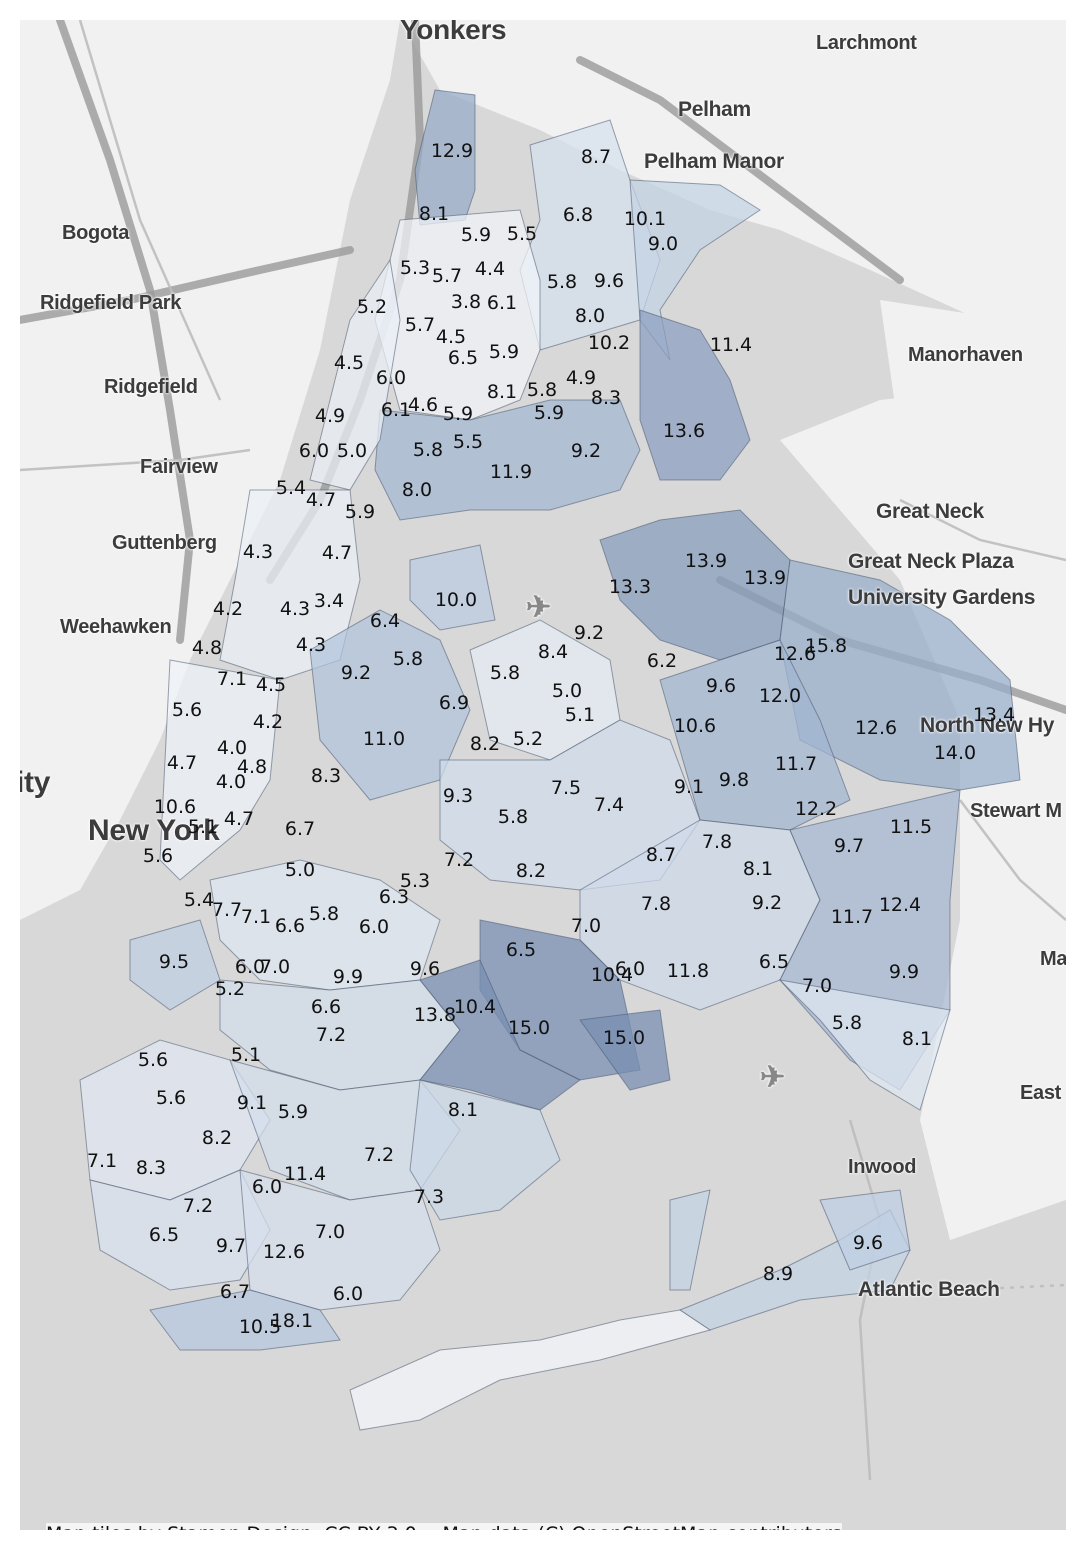 Image resolution: width=1086 pixels, height=1550 pixels. I want to click on region-value-label: 5.0, so click(352, 451).